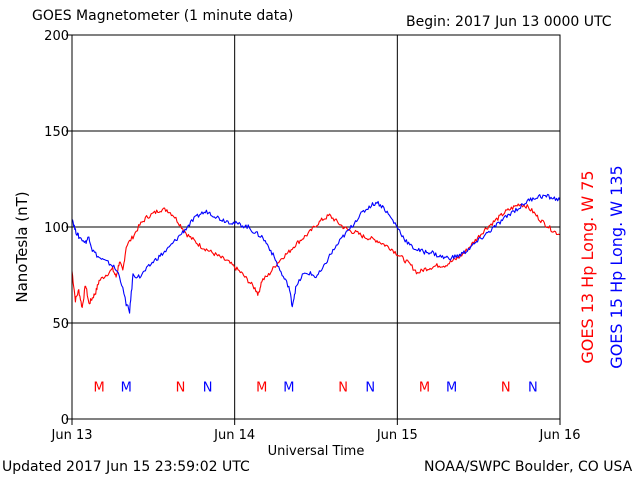 The image size is (640, 480). I want to click on legend-goes15: GOES 15 Hp Long. W 135, so click(616, 266).